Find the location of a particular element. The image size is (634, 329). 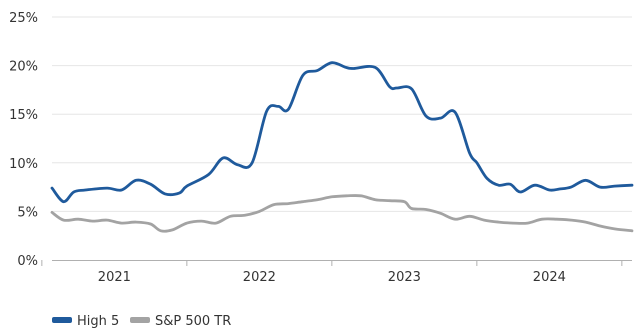

y-axis-tick-labels: 0% 5% 10% 15% 20% 25% is located at coordinates (23, 140).